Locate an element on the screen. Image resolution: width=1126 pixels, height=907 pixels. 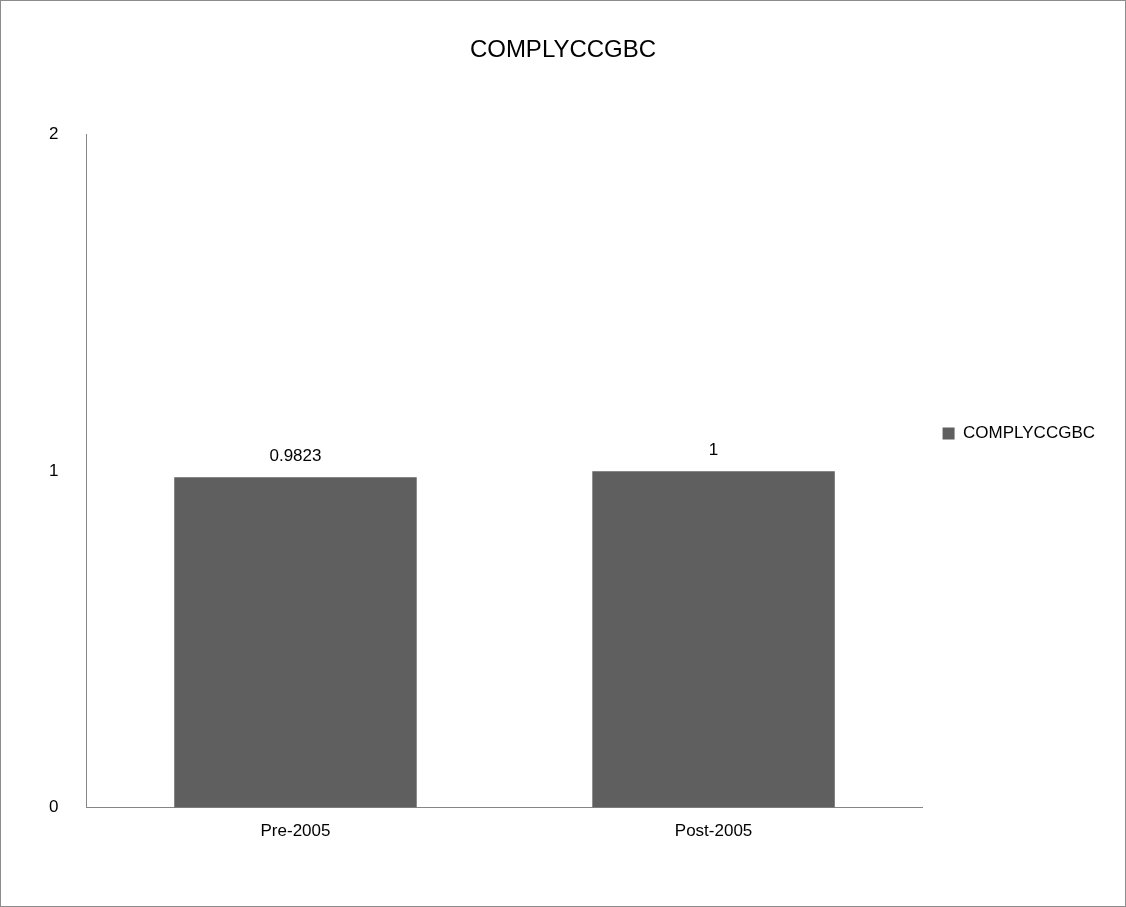
data-label: 1 is located at coordinates (713, 450).